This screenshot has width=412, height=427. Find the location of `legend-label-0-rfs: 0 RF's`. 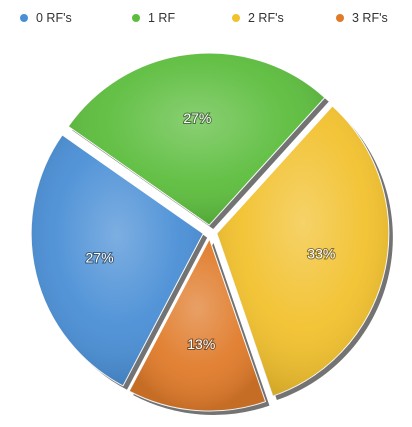

legend-label-0-rfs: 0 RF's is located at coordinates (54, 18).